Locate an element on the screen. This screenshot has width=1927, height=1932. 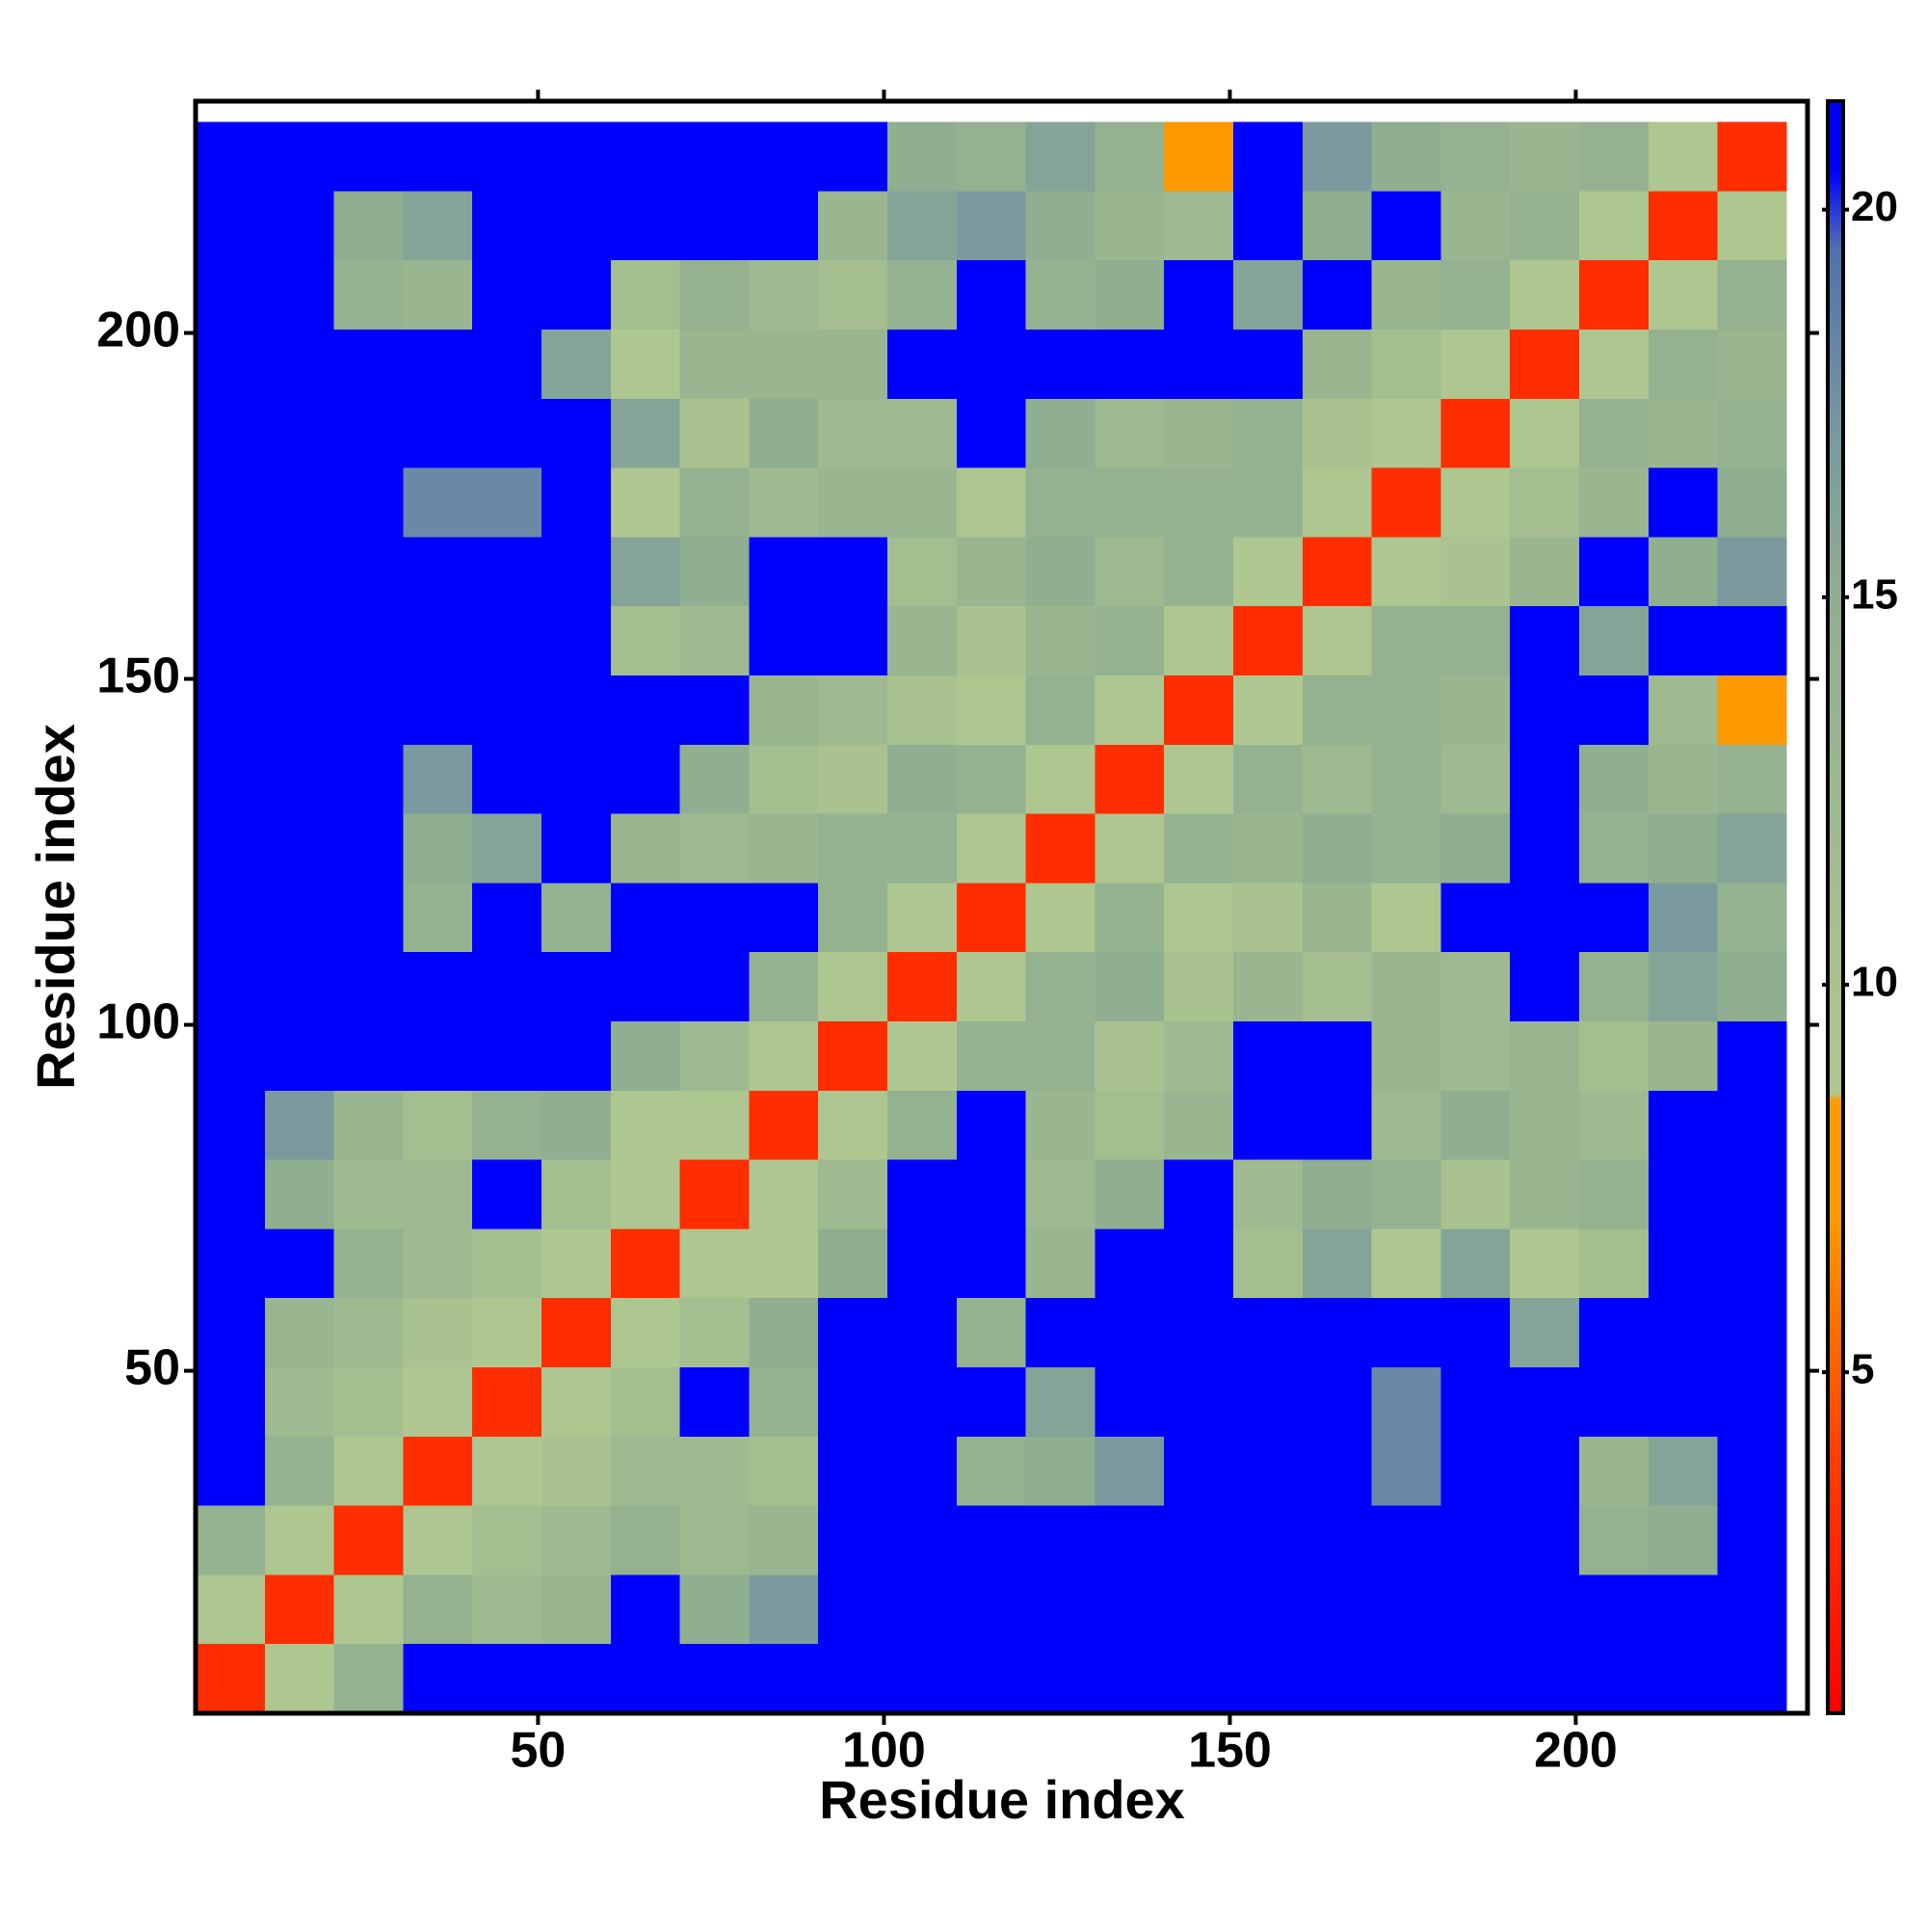
colorbar-tick-label: 10 is located at coordinates (1874, 982).